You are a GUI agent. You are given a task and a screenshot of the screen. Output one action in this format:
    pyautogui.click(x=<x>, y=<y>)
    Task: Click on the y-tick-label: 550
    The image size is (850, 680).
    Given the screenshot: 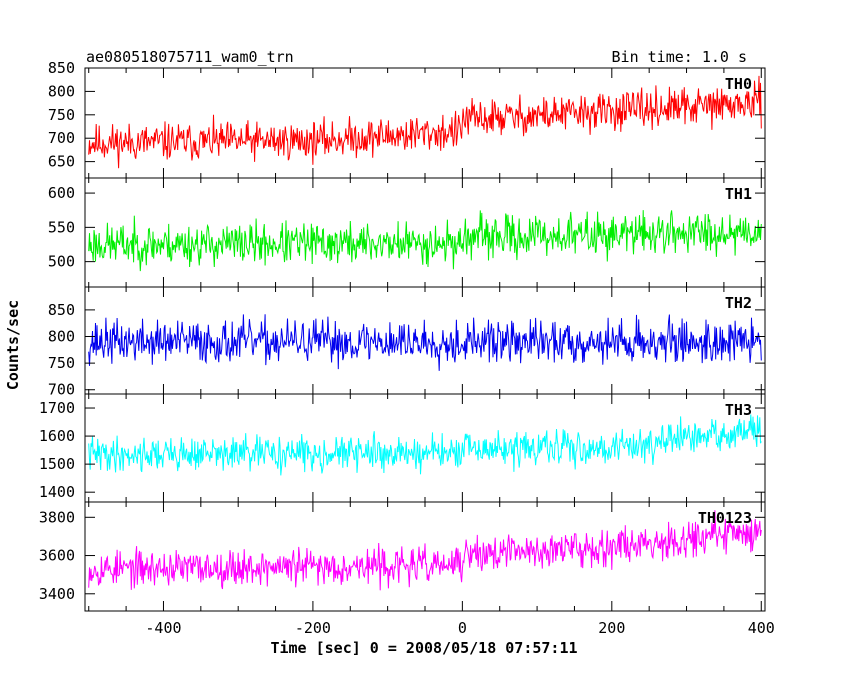 What is the action you would take?
    pyautogui.click(x=61, y=227)
    